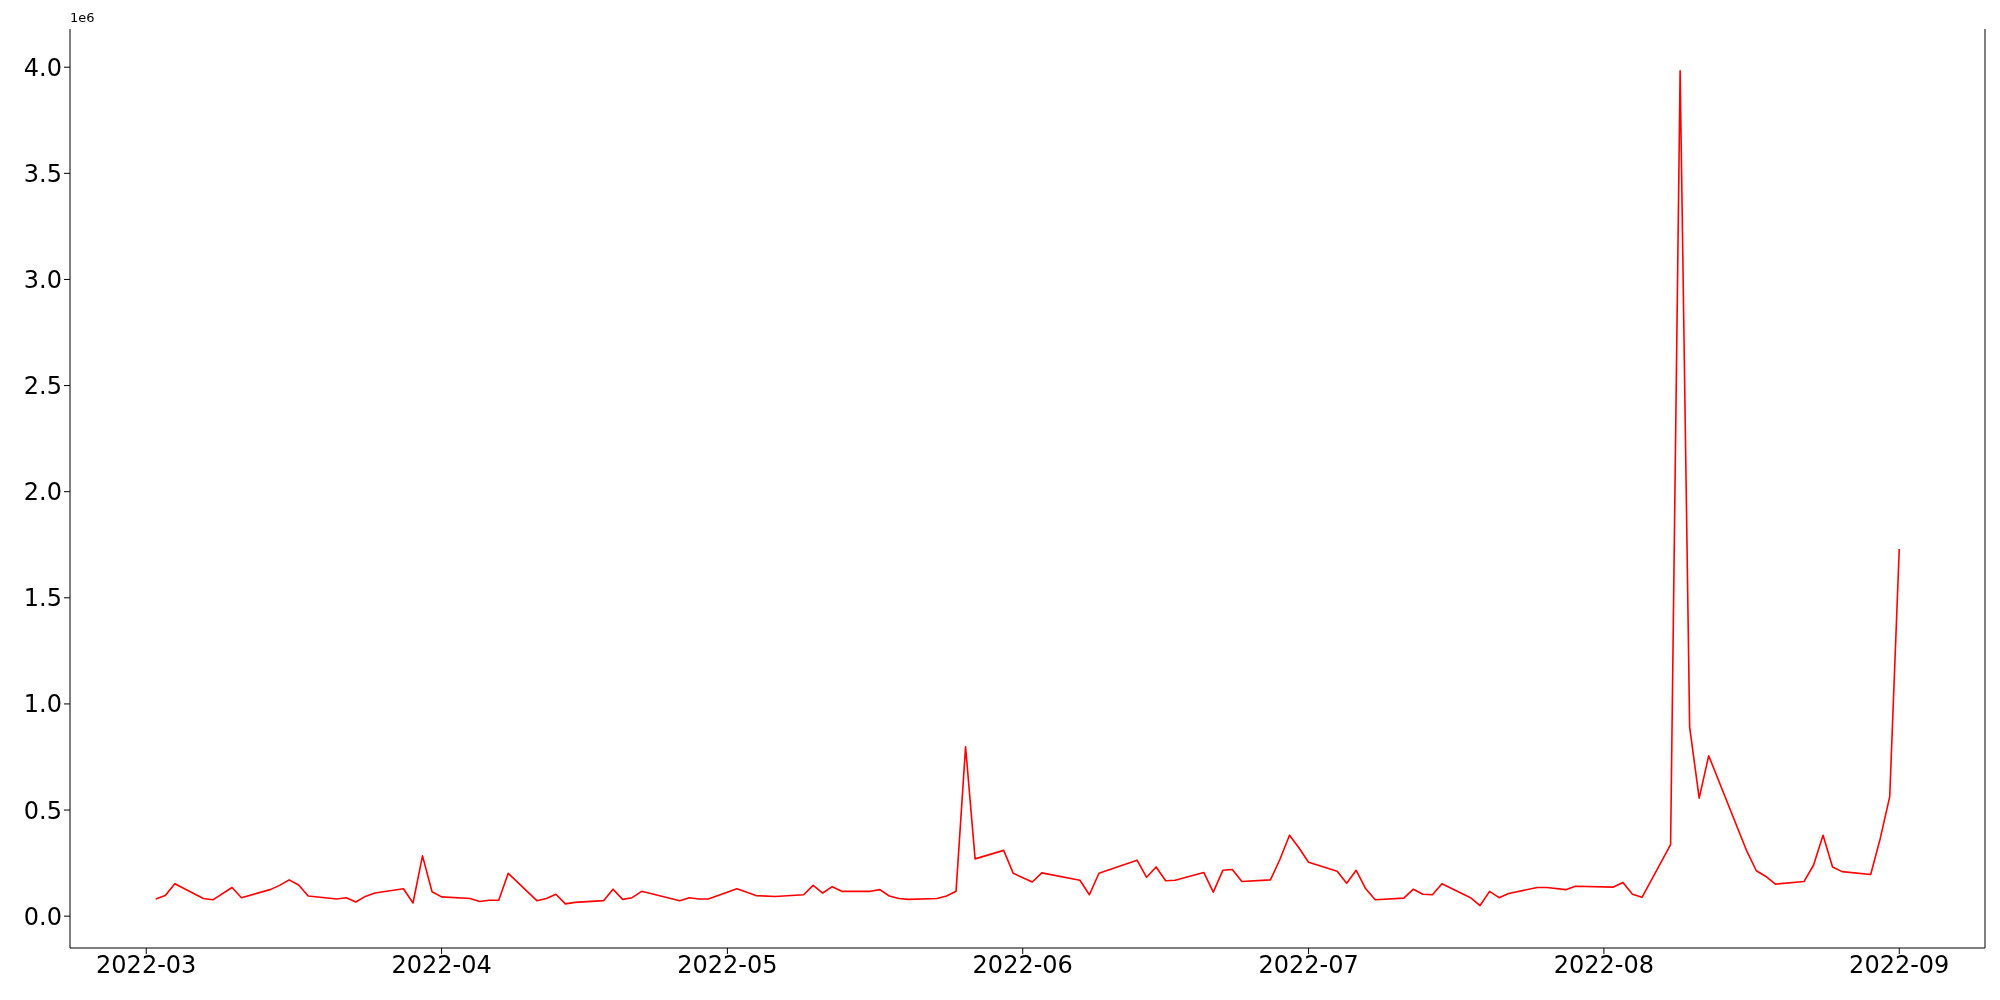  I want to click on x-tick-label: 2022-03, so click(146, 965).